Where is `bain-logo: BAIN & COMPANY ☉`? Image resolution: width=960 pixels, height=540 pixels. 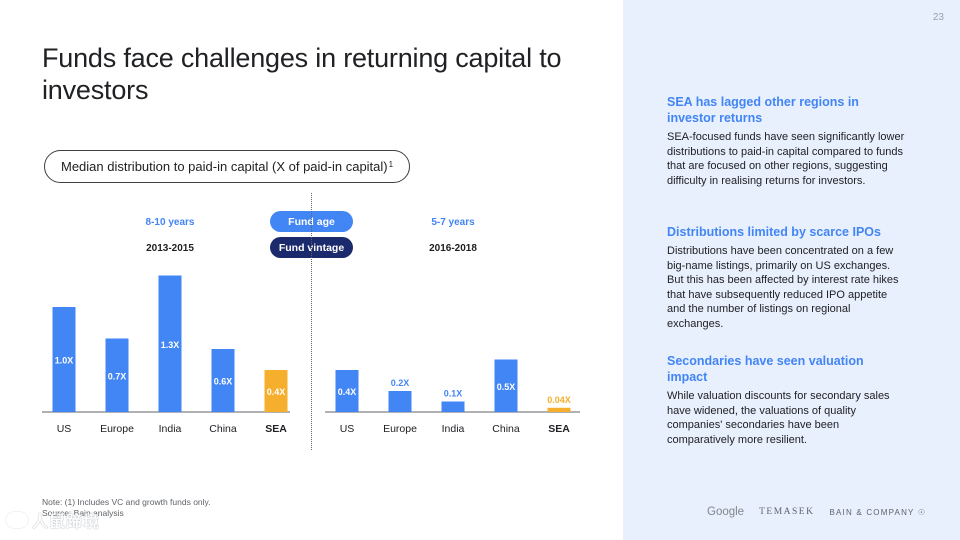 bain-logo: BAIN & COMPANY ☉ is located at coordinates (877, 512).